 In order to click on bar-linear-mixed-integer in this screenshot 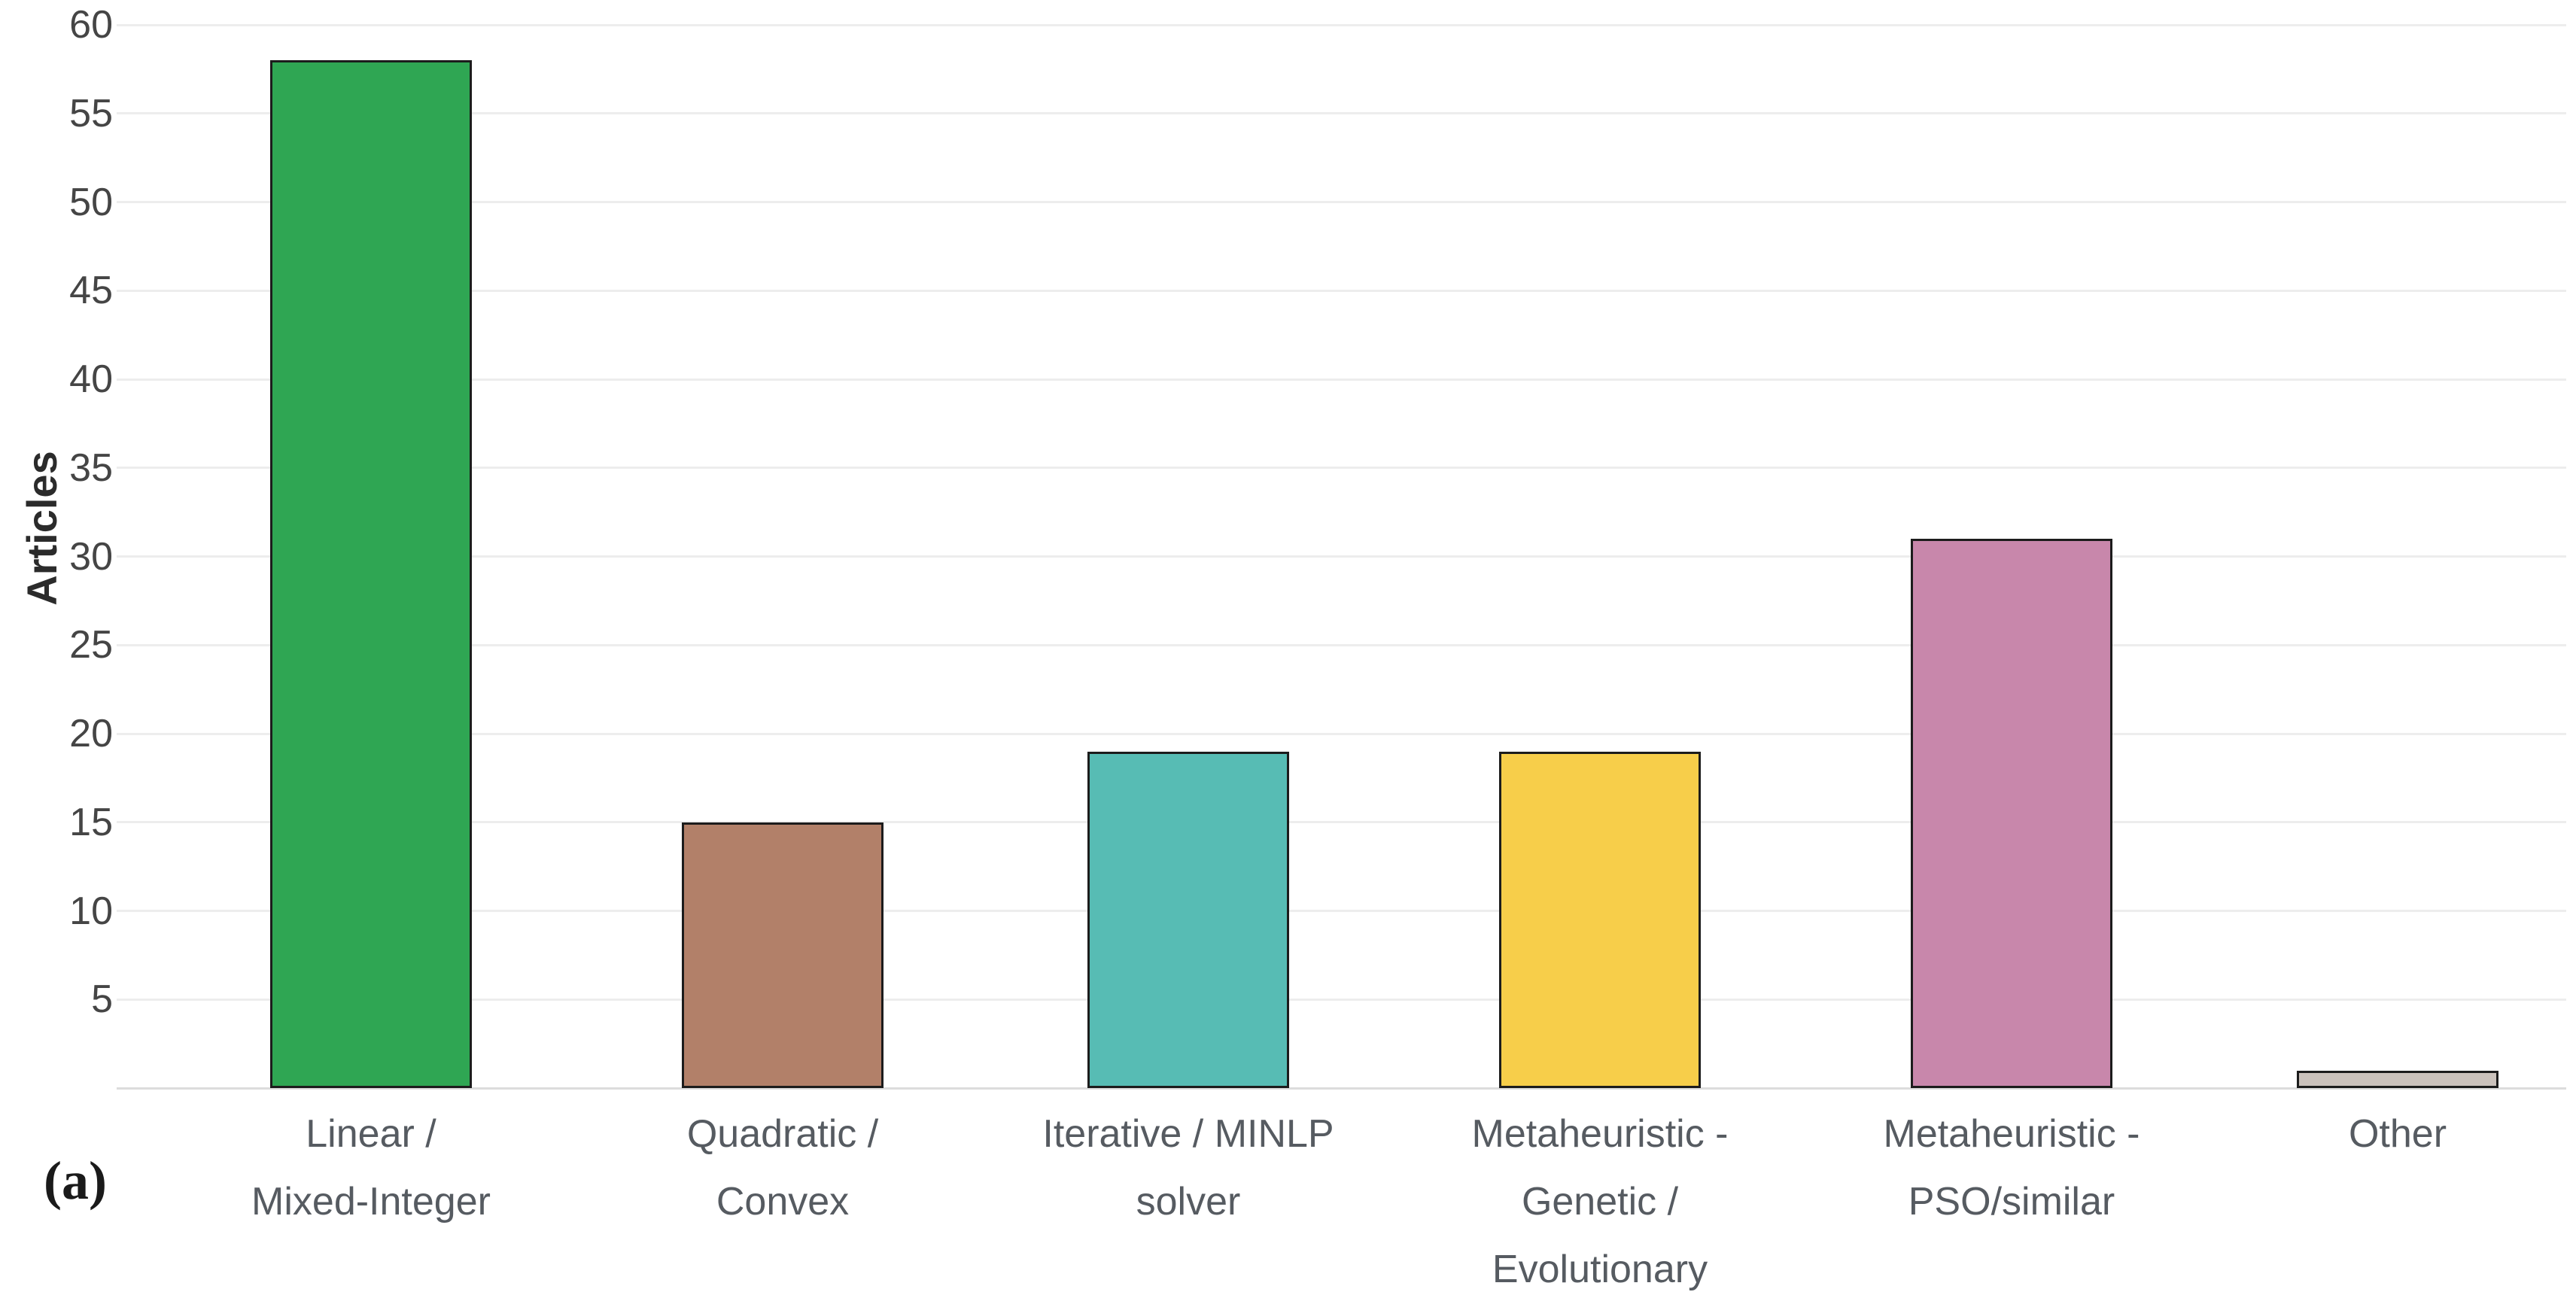, I will do `click(371, 574)`.